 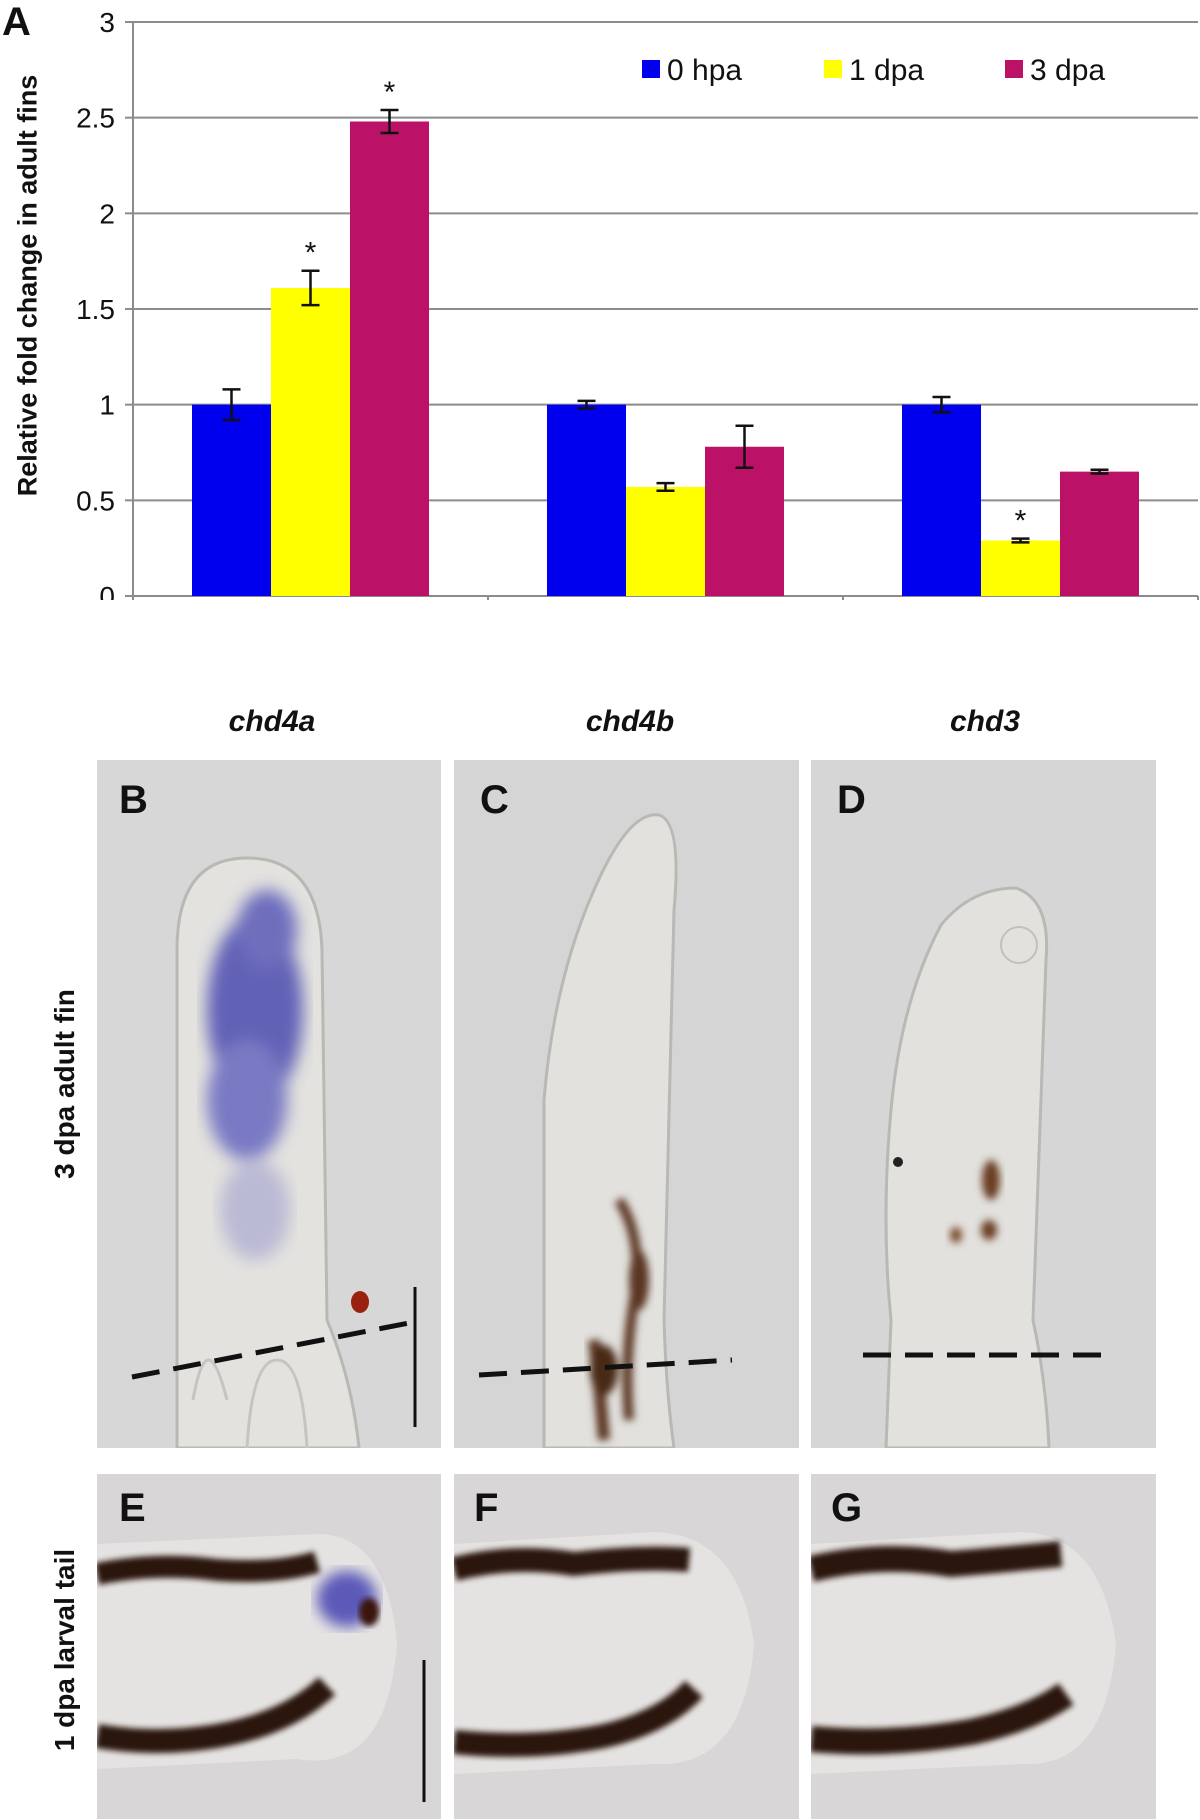 I want to click on y-tick-label: 2.5, so click(x=95, y=118).